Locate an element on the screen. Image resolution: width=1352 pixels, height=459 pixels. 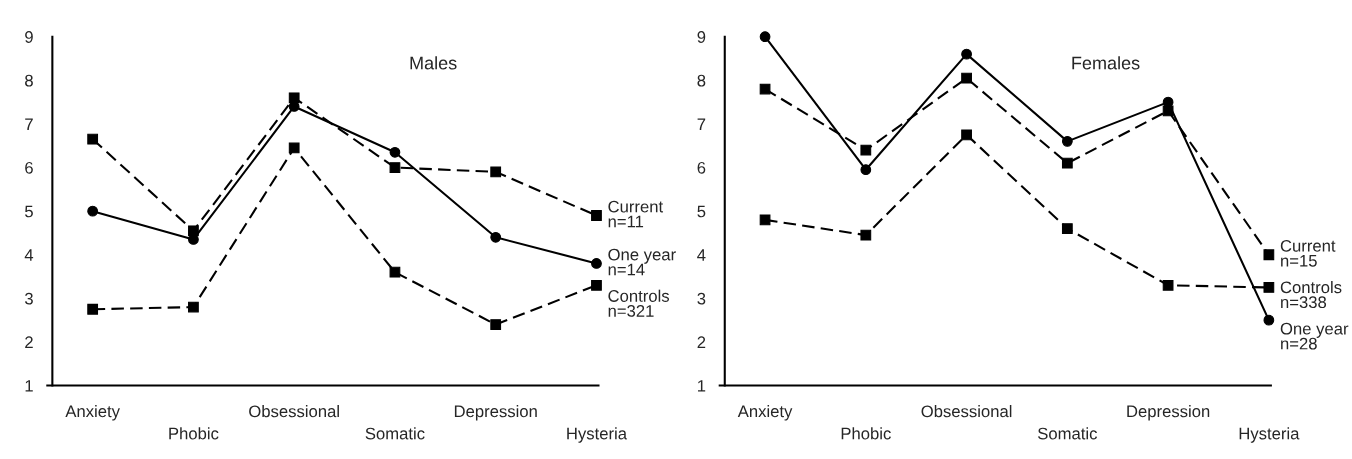
series-label: One year n=14 is located at coordinates (642, 262).